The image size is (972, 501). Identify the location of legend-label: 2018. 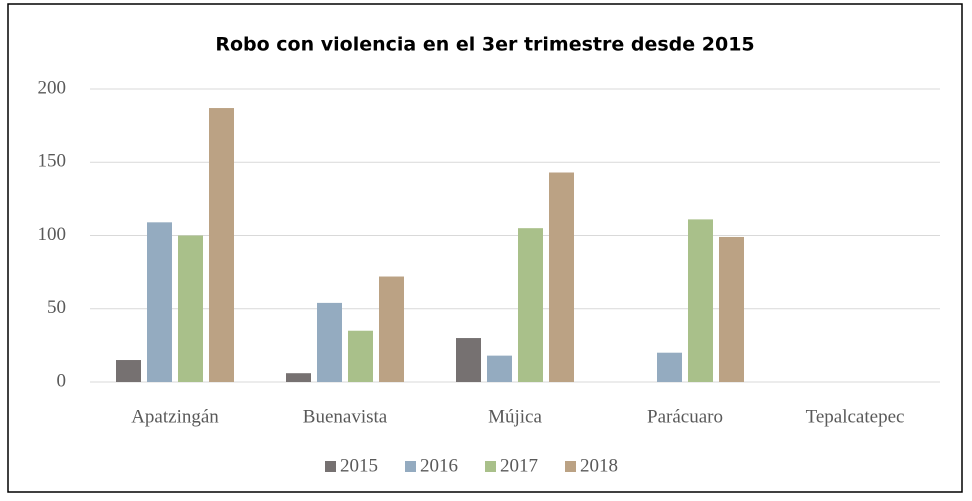
(599, 465).